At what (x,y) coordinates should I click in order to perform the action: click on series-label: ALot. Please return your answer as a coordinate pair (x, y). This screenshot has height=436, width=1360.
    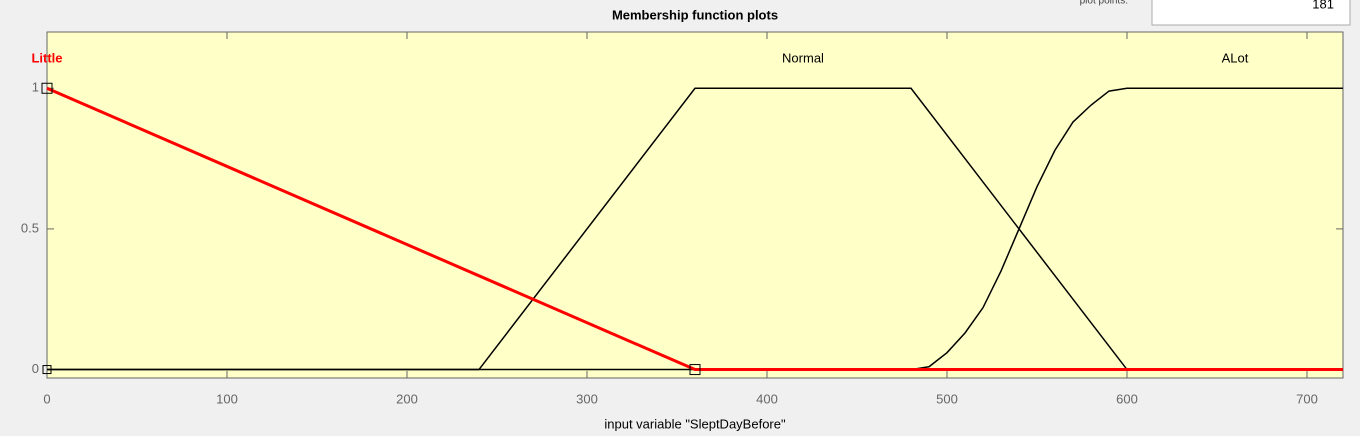
    Looking at the image, I should click on (1235, 57).